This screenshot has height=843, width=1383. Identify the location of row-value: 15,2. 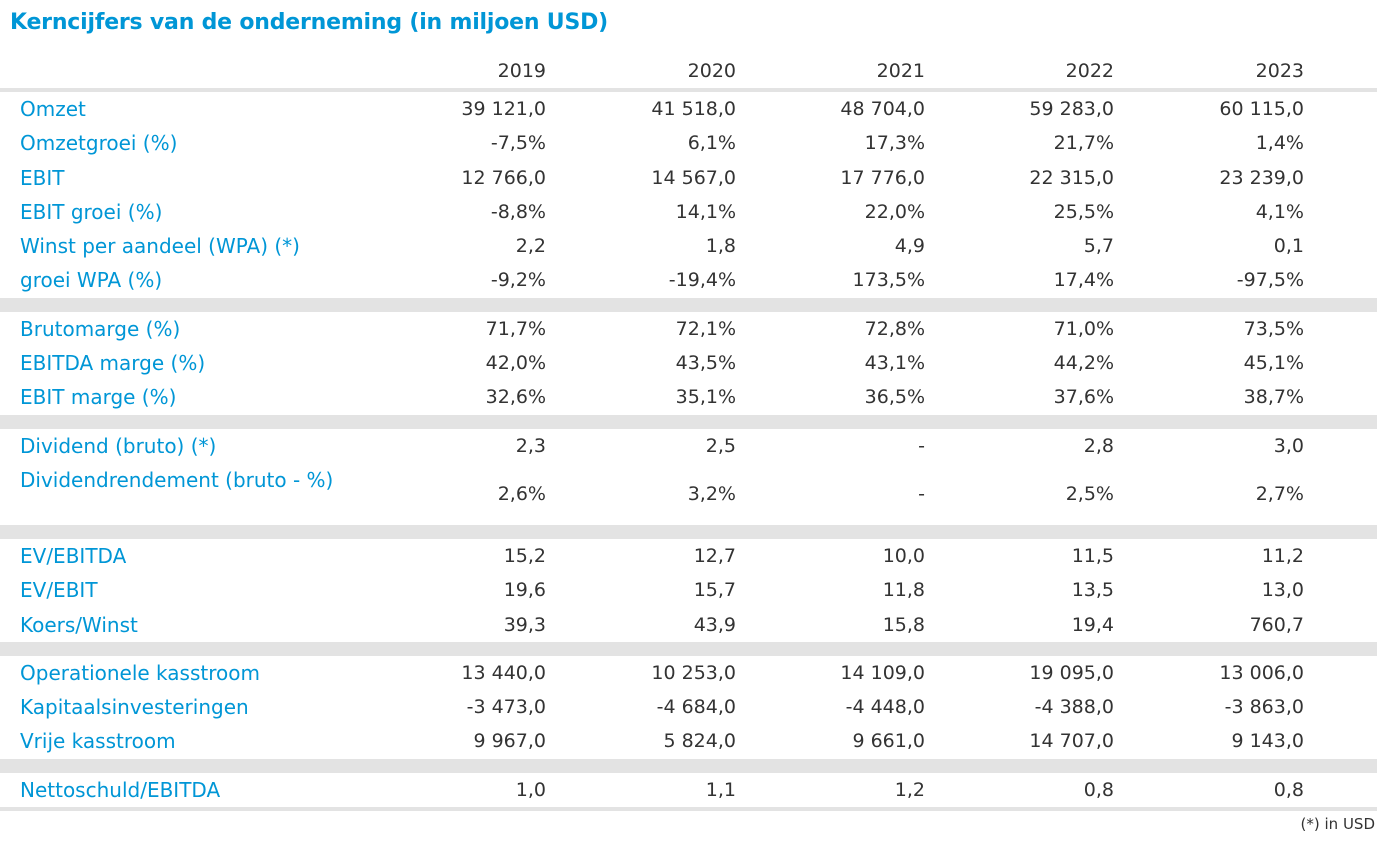
(524, 555).